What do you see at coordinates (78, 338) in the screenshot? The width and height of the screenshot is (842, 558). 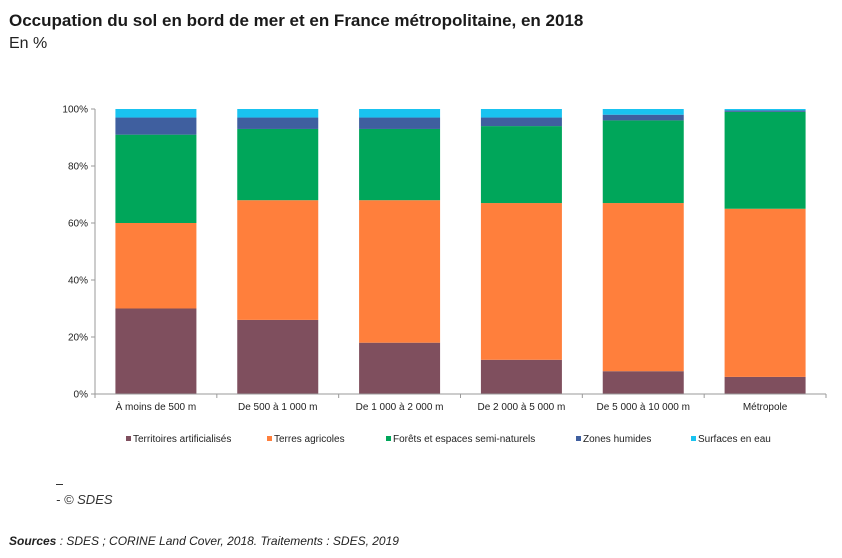 I see `y-tick-label: 20%` at bounding box center [78, 338].